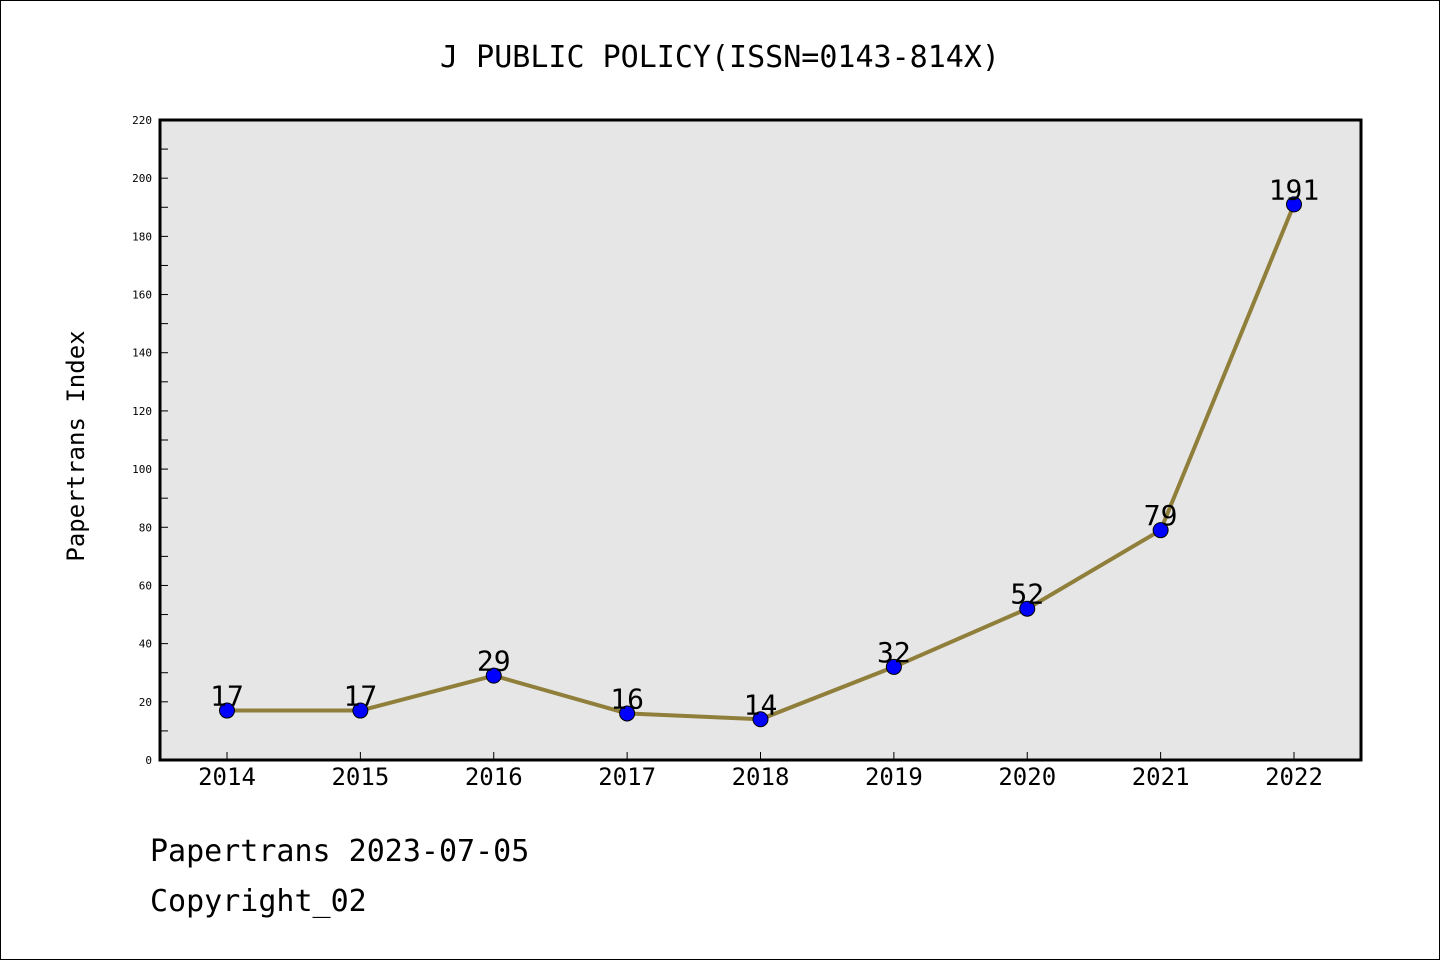  Describe the element at coordinates (720, 57) in the screenshot. I see `chart-title: J PUBLIC POLICY(ISSN=0143-814X)` at that location.